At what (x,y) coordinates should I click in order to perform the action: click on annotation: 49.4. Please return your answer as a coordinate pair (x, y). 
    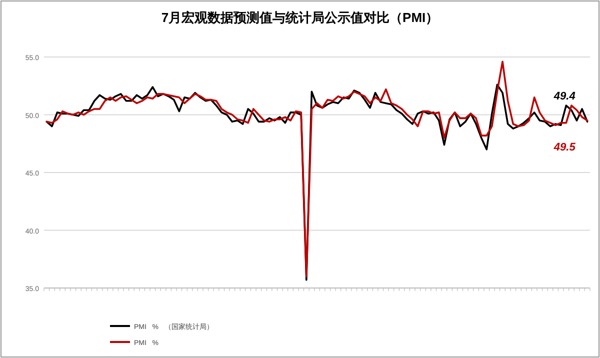
    Looking at the image, I should click on (564, 96).